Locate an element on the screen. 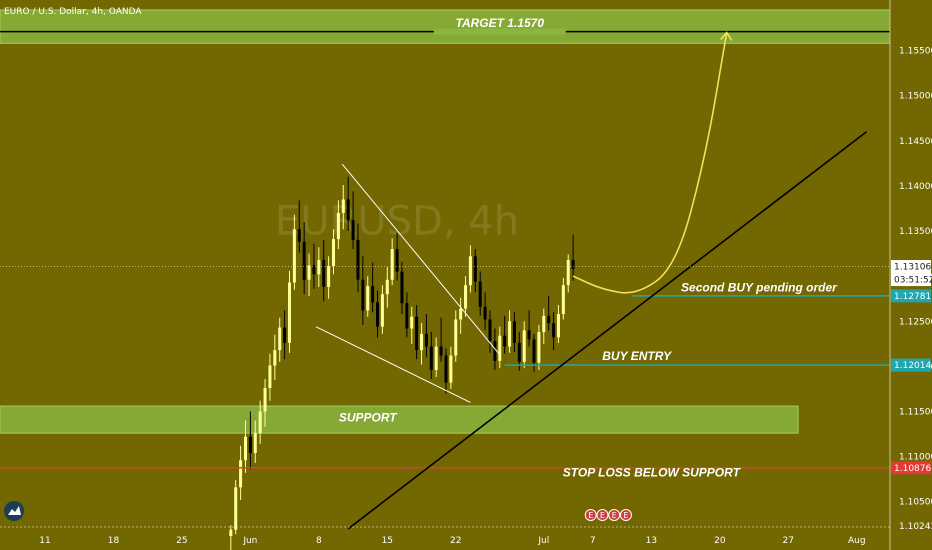  target-zone is located at coordinates (445, 26).